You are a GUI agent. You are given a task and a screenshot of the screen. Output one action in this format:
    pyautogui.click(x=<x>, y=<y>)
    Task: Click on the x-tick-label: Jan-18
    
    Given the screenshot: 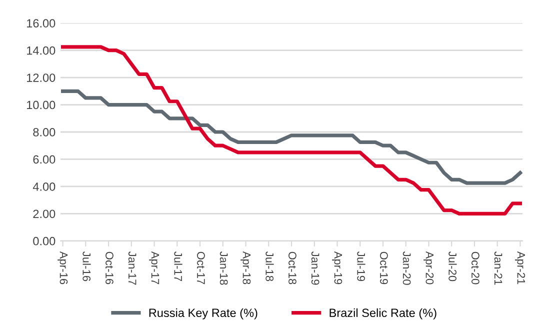 What is the action you would take?
    pyautogui.click(x=224, y=268)
    